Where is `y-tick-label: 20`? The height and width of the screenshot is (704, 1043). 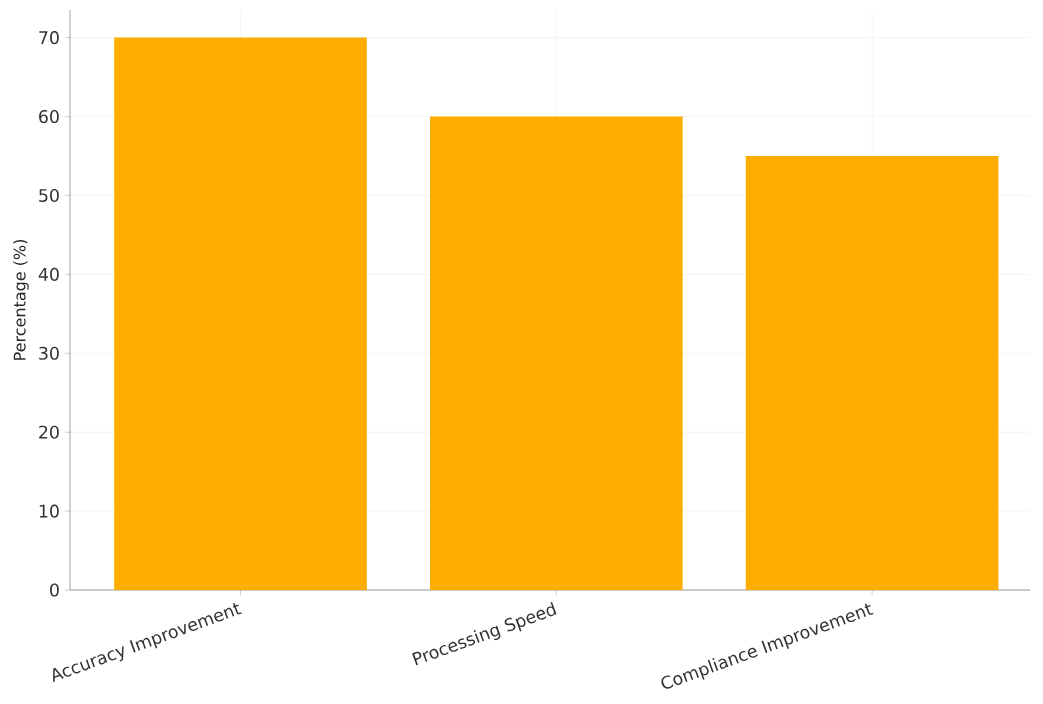 y-tick-label: 20 is located at coordinates (49, 432).